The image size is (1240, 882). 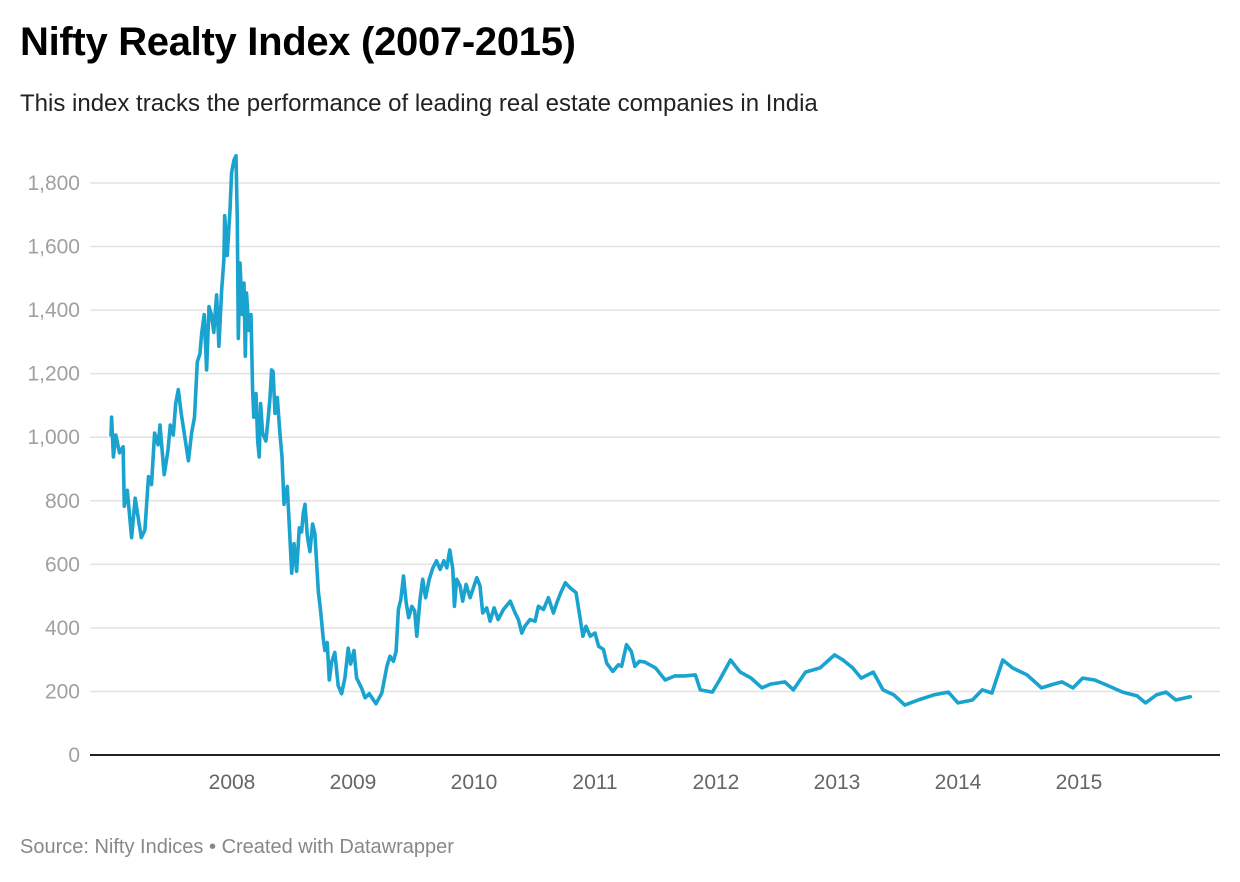 What do you see at coordinates (837, 782) in the screenshot?
I see `x-tick-label: 2013` at bounding box center [837, 782].